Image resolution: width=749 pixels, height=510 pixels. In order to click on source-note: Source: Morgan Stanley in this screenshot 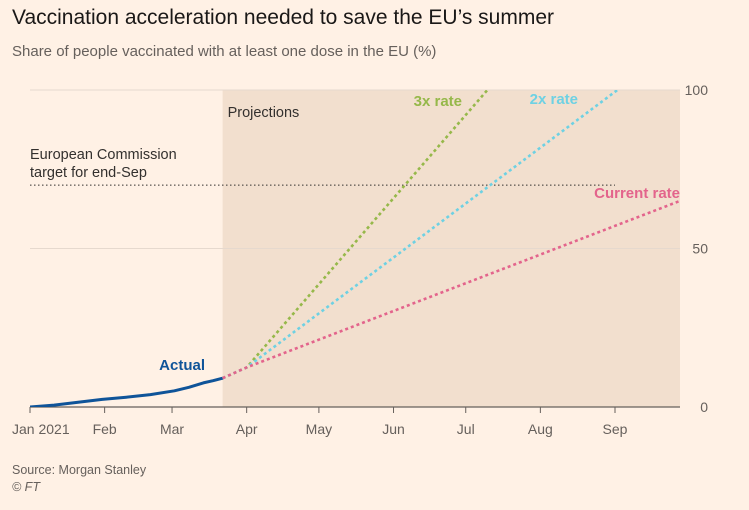, I will do `click(79, 470)`.